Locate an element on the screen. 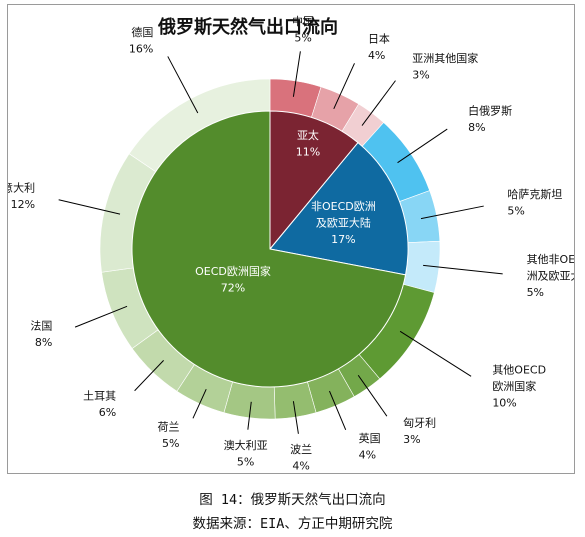 Image resolution: width=585 pixels, height=537 pixels. outer-label-7: 匈牙利 3% is located at coordinates (419, 431).